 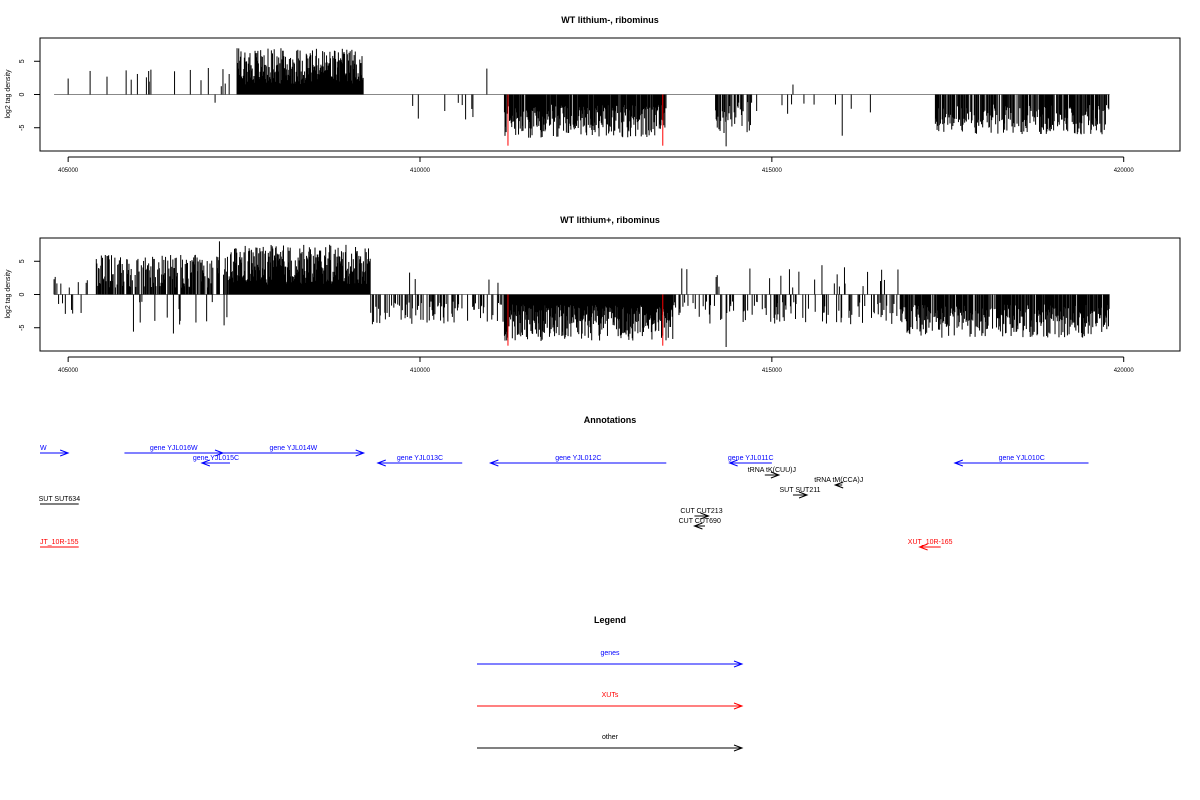 I want to click on legend-item: genes, so click(x=610, y=659).